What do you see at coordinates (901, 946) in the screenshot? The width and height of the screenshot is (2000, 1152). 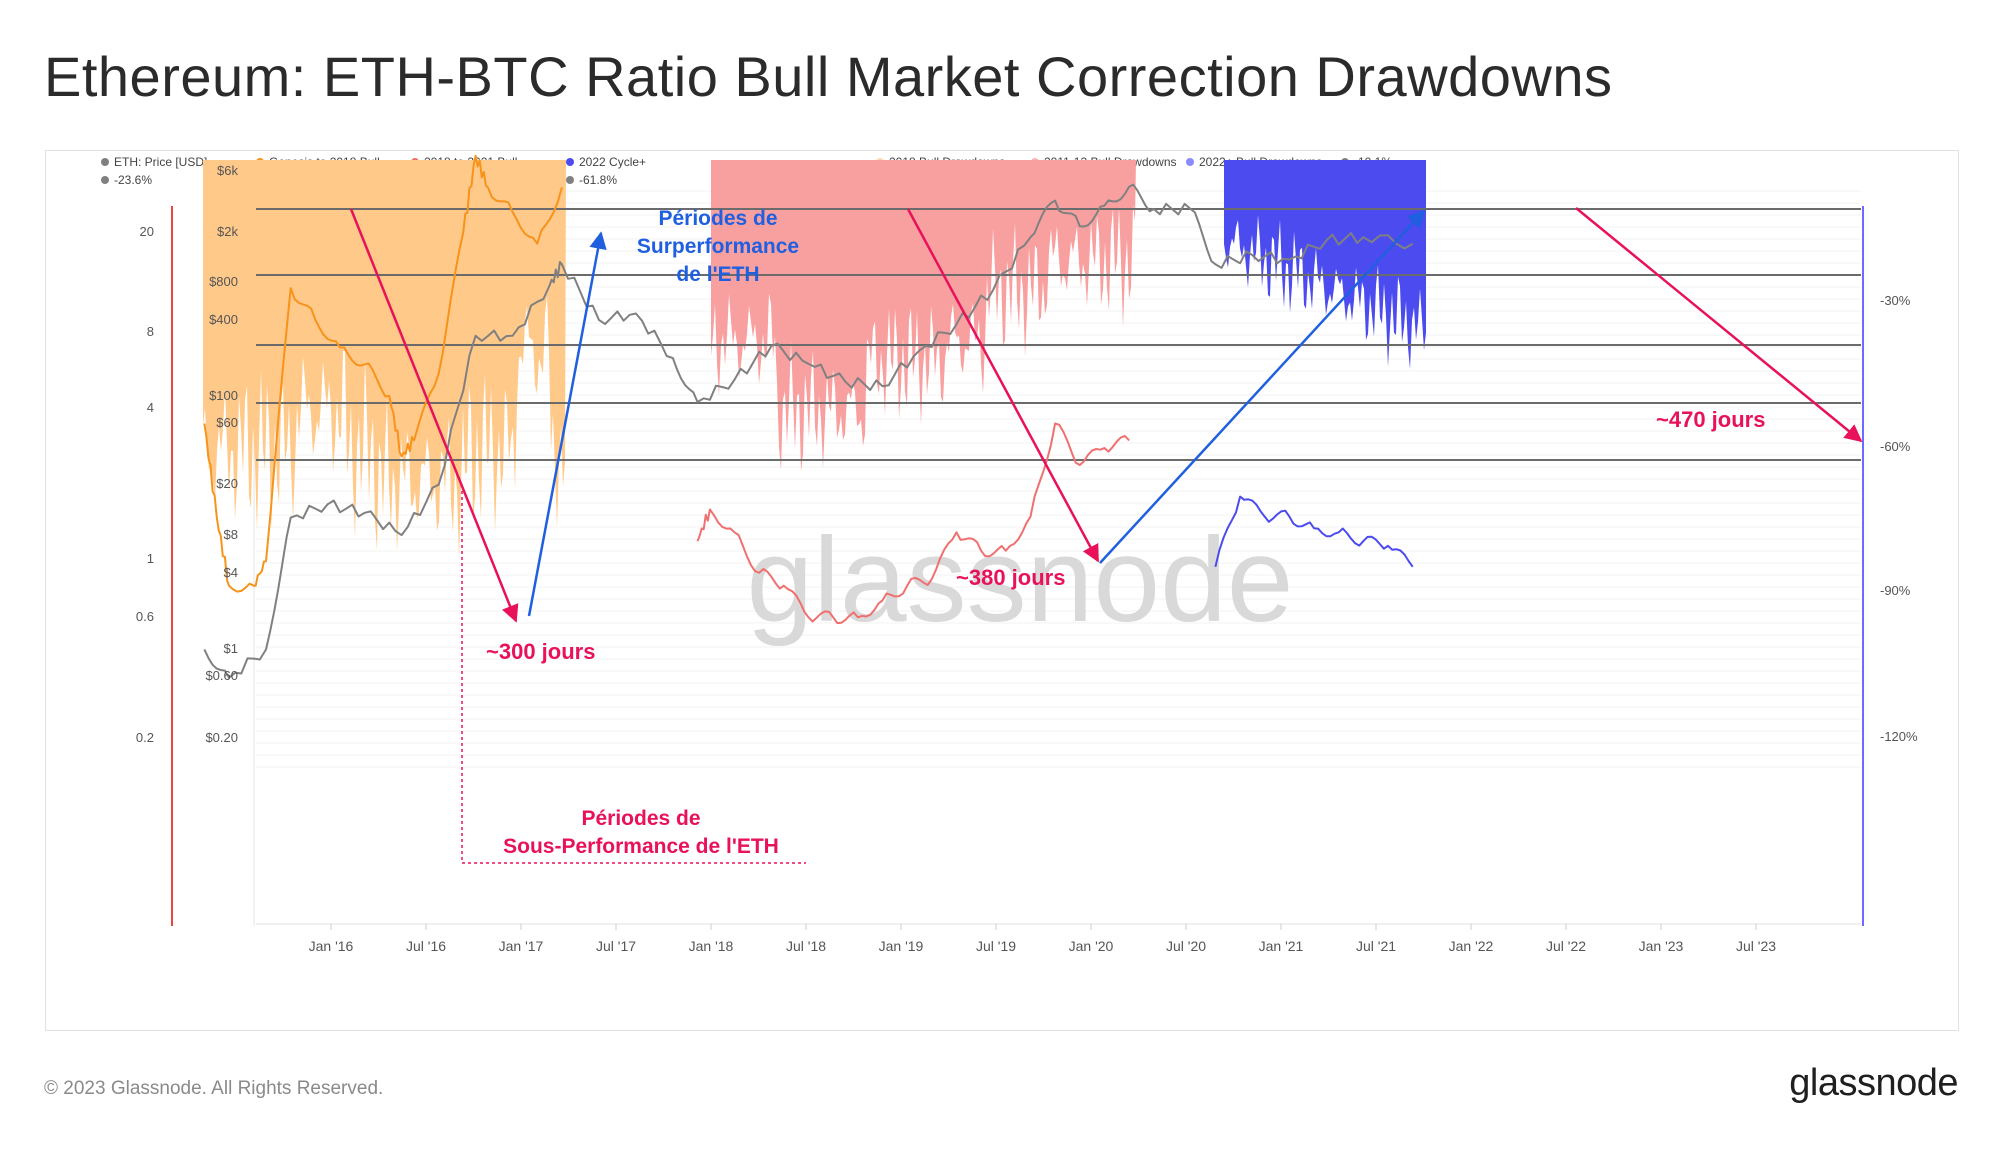 I see `x-tick-label: Jan '19` at bounding box center [901, 946].